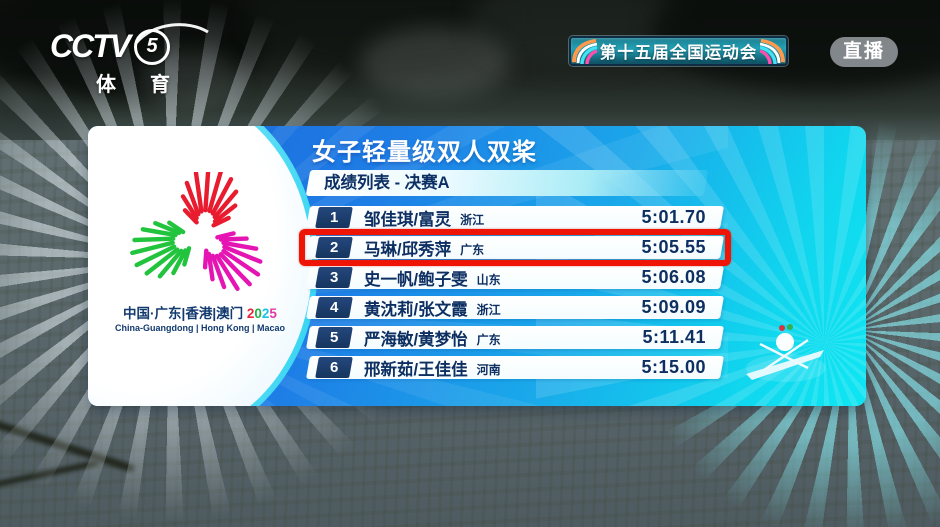 This screenshot has width=940, height=527. Describe the element at coordinates (416, 309) in the screenshot. I see `athlete-names: 黄沈莉/张文霞` at that location.